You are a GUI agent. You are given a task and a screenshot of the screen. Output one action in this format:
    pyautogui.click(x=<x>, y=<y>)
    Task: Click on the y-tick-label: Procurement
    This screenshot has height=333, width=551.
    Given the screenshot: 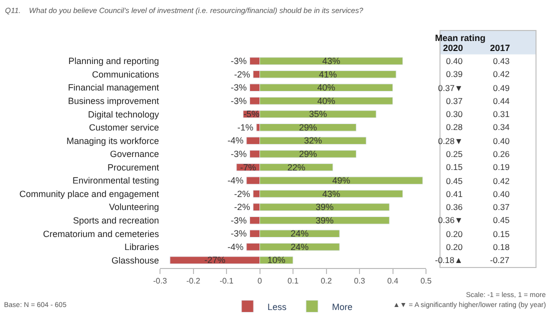 What is the action you would take?
    pyautogui.click(x=133, y=167)
    